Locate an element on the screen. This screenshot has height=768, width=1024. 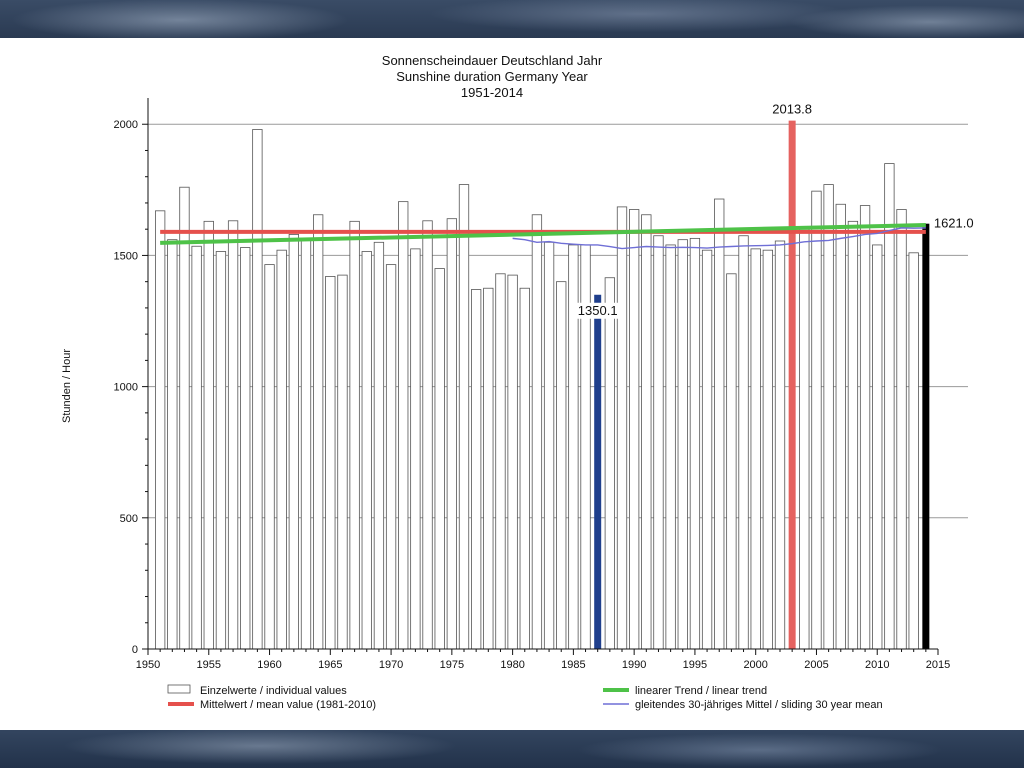
x-tick-label-1985: 1985 is located at coordinates (573, 665).